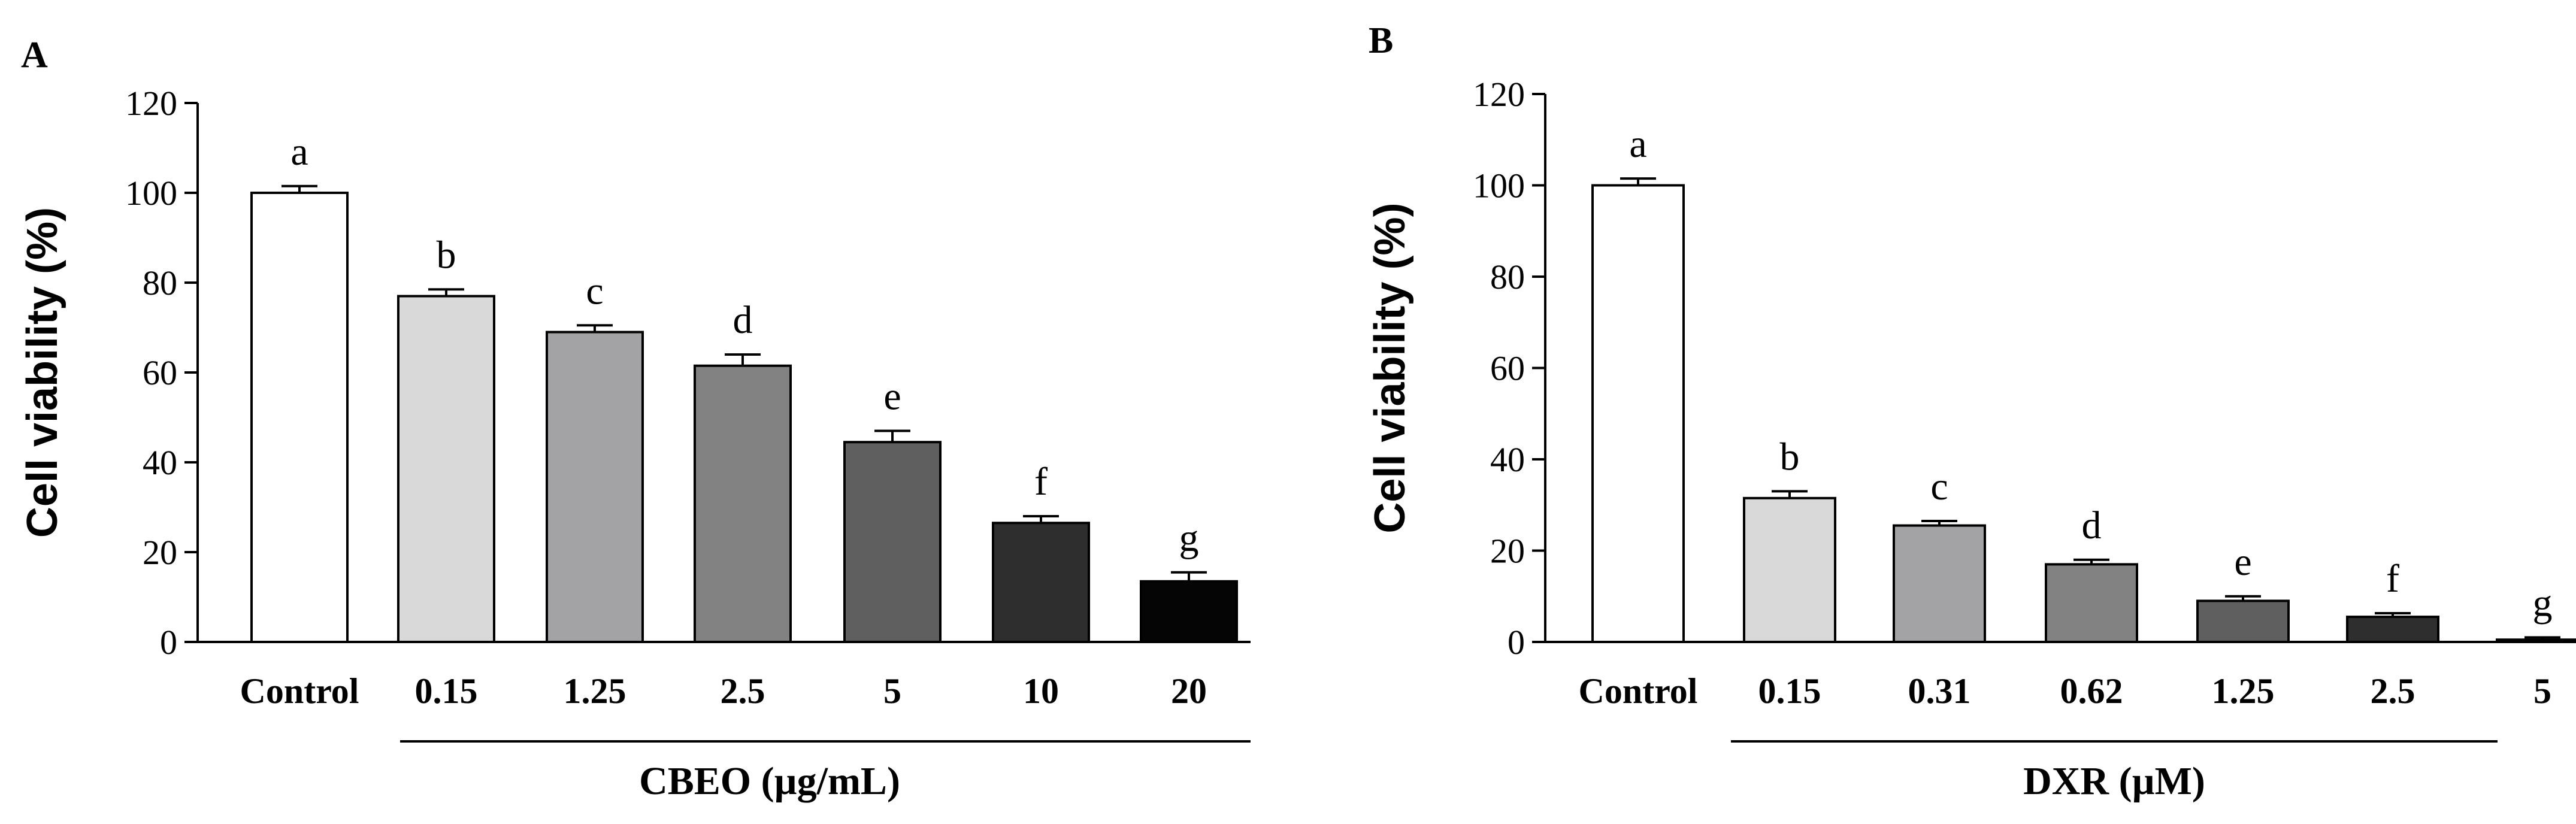 This screenshot has height=824, width=2576. I want to click on panel-a-x-tick-label: 20, so click(1189, 691).